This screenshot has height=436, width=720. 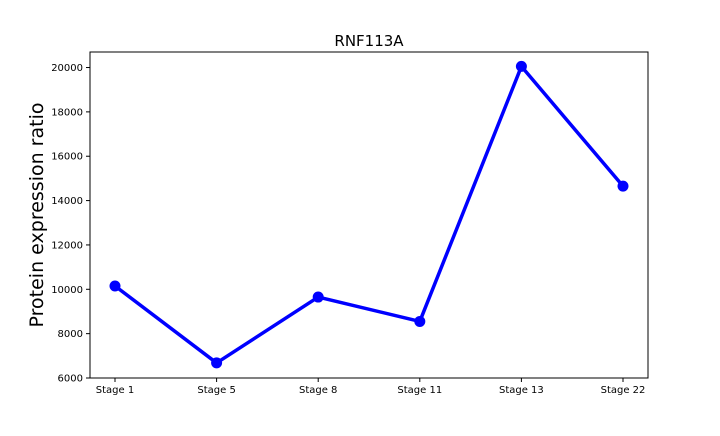 What do you see at coordinates (70, 334) in the screenshot?
I see `y-tick-label: 8000` at bounding box center [70, 334].